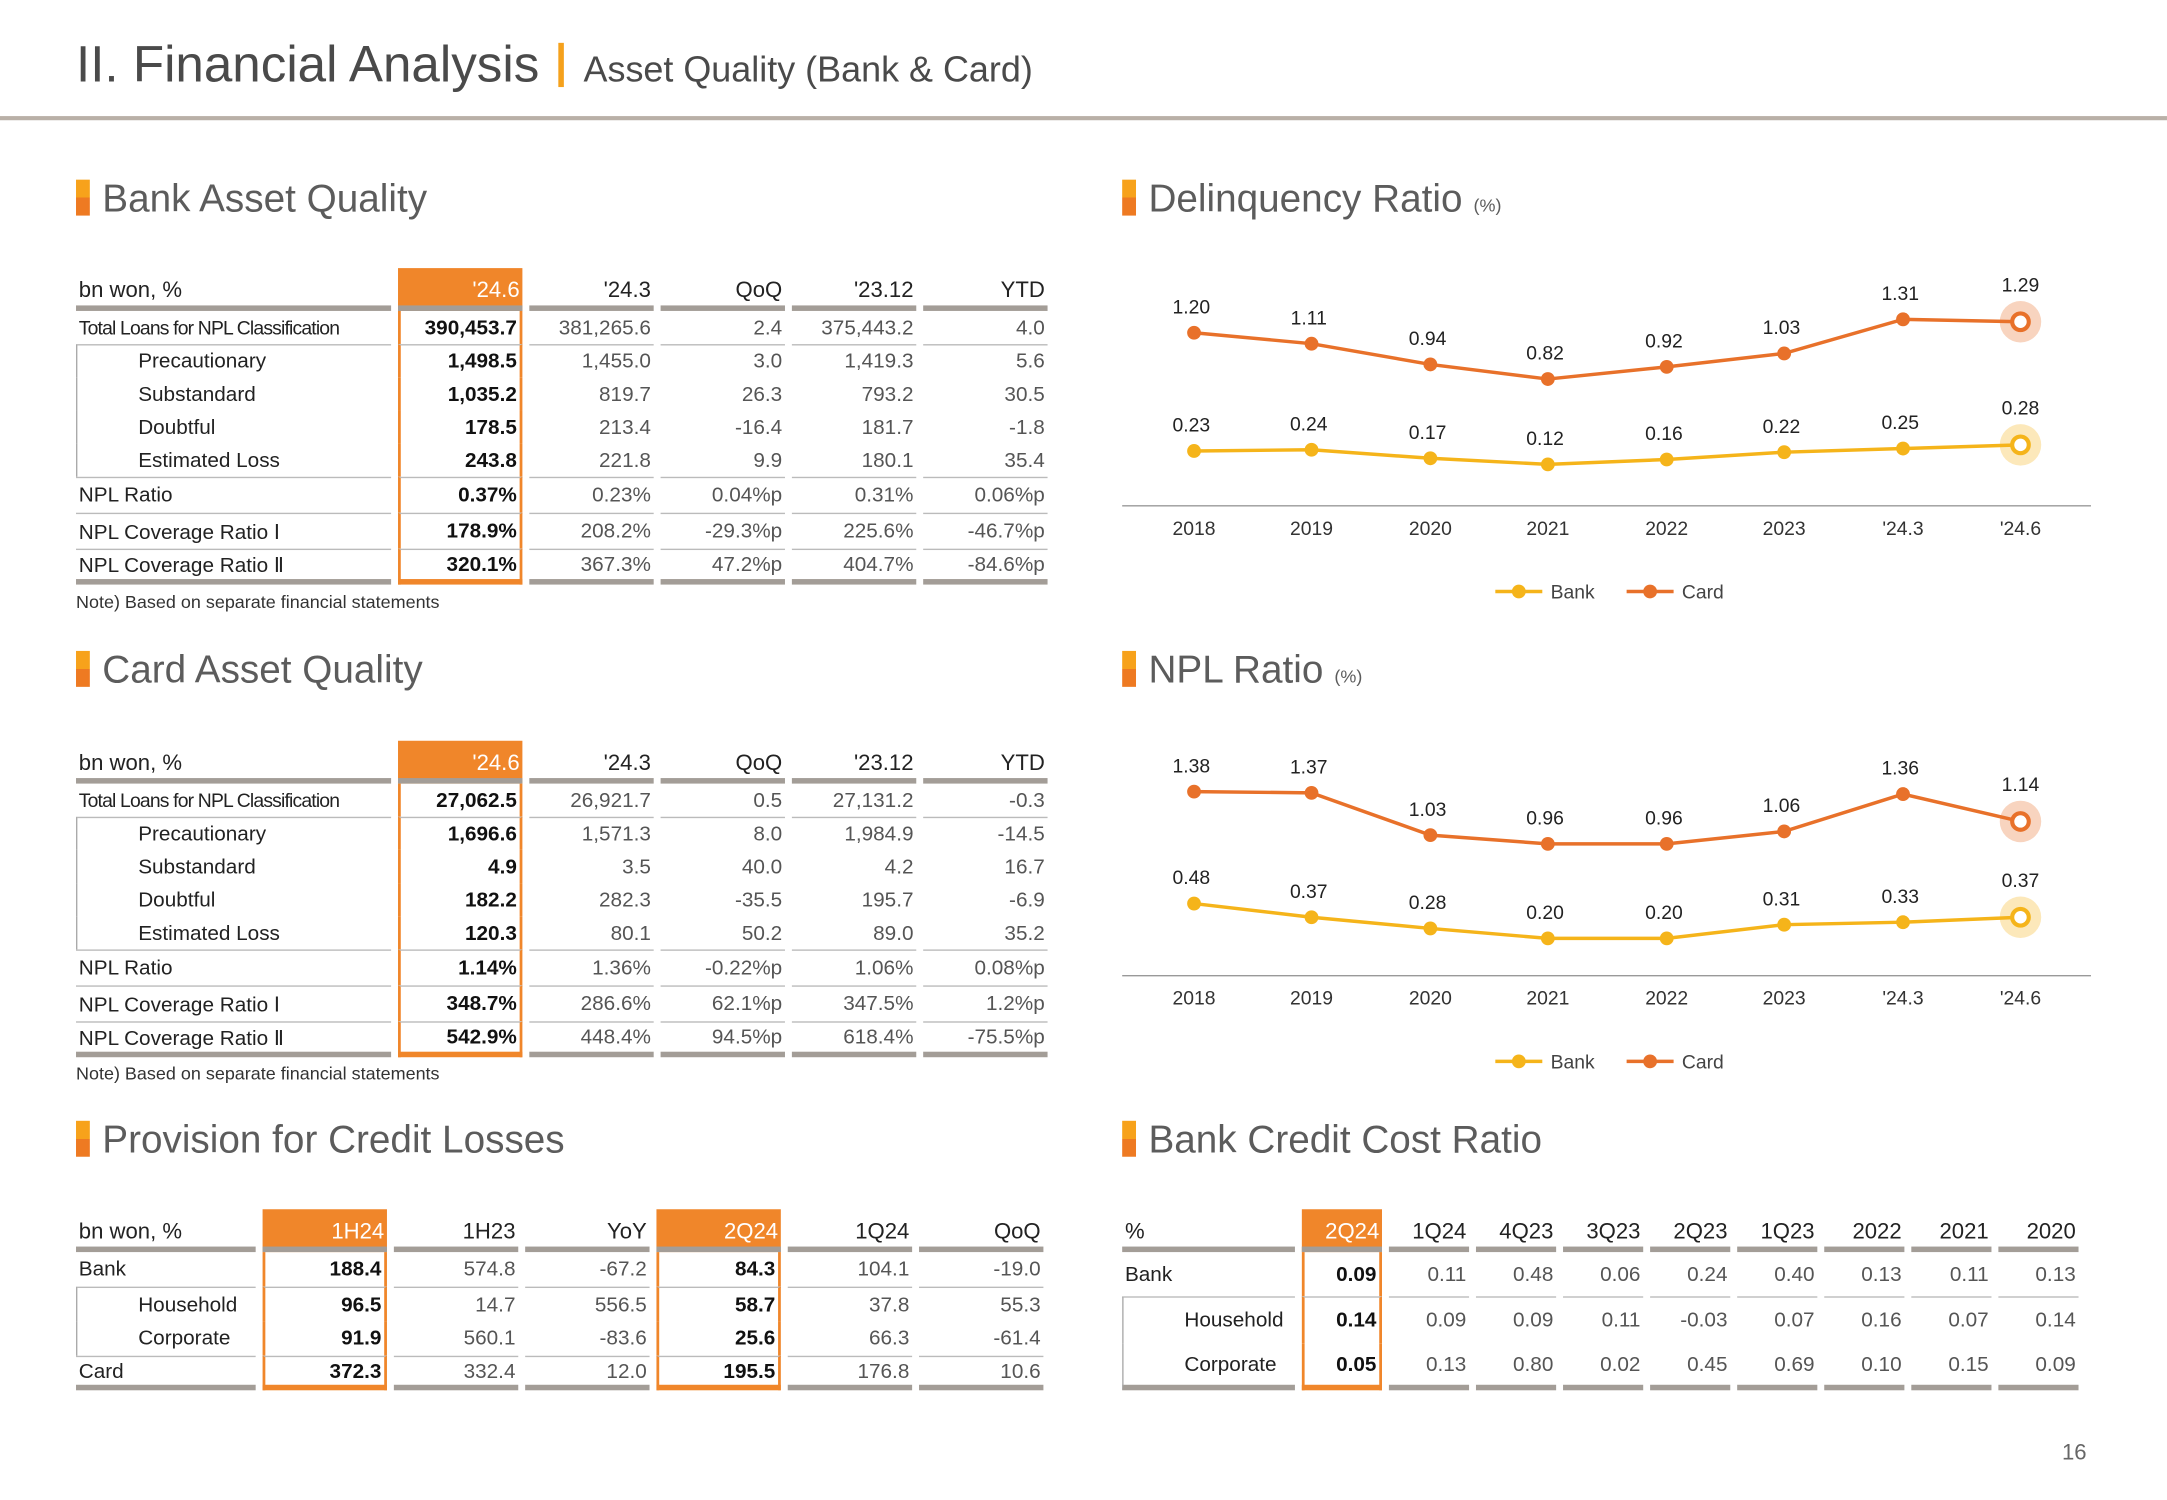  Describe the element at coordinates (854, 1003) in the screenshot. I see `cell-value: 347.5%` at that location.